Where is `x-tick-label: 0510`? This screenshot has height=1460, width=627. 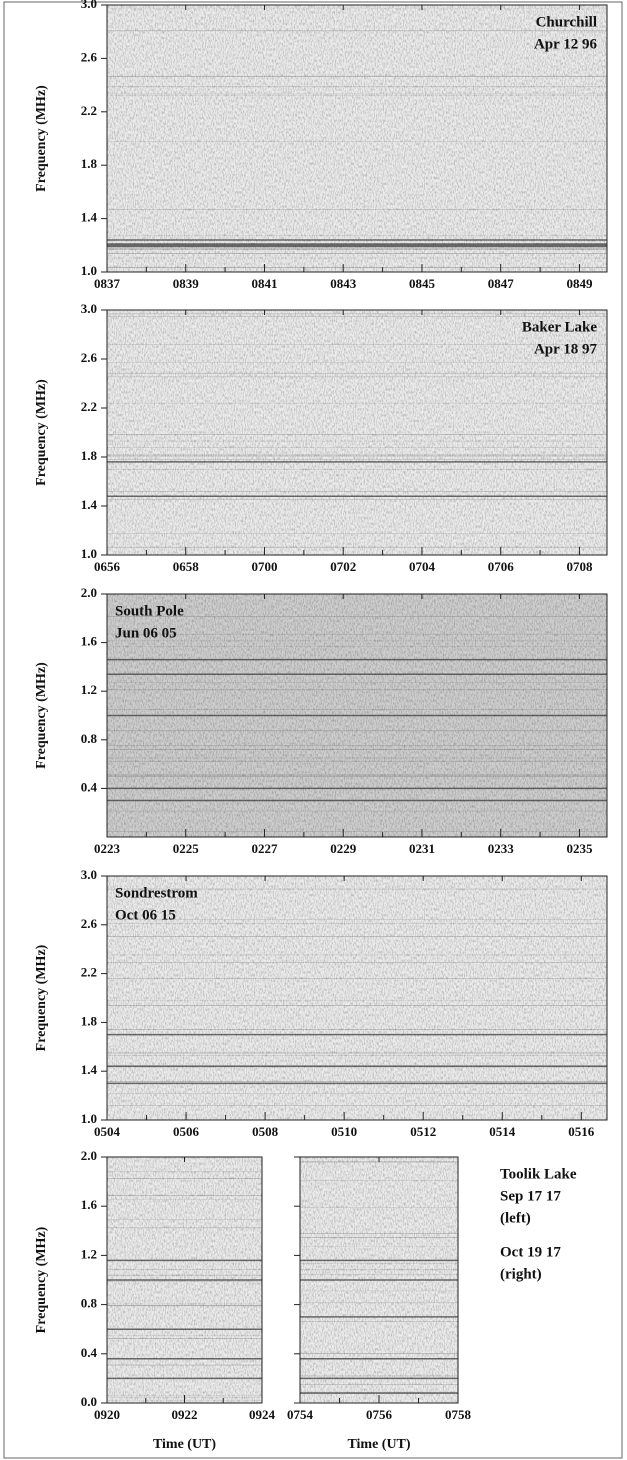
x-tick-label: 0510 is located at coordinates (344, 1131).